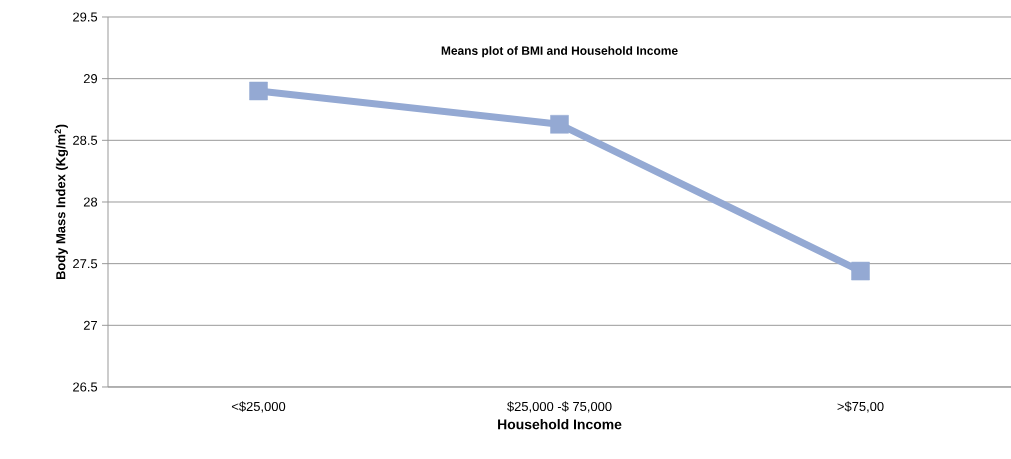  Describe the element at coordinates (85, 264) in the screenshot. I see `y-tick-label: 27.5` at that location.